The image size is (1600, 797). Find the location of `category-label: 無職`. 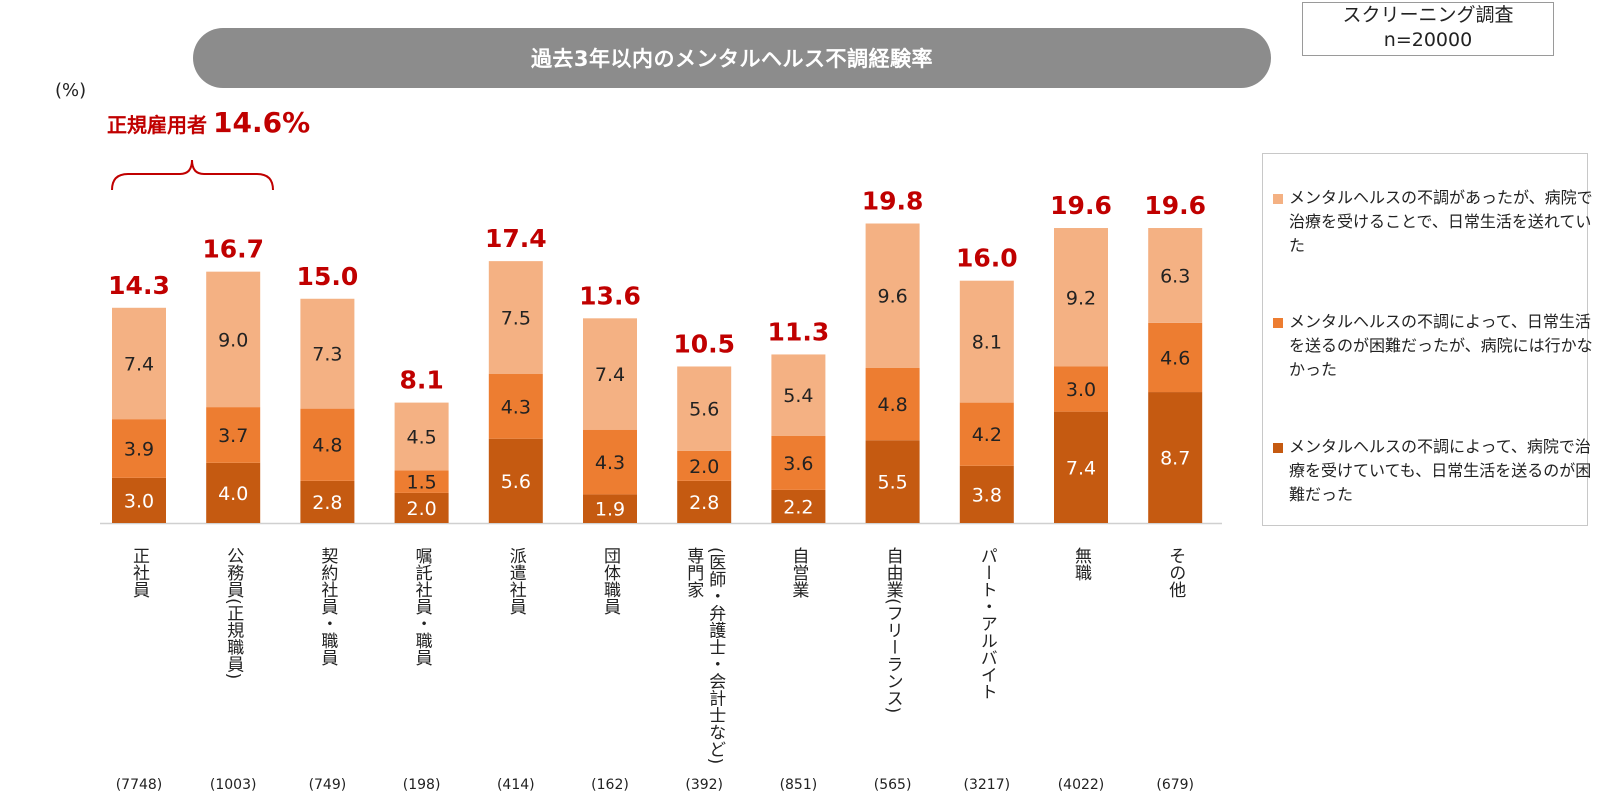

category-label: 無職 is located at coordinates (1081, 564).